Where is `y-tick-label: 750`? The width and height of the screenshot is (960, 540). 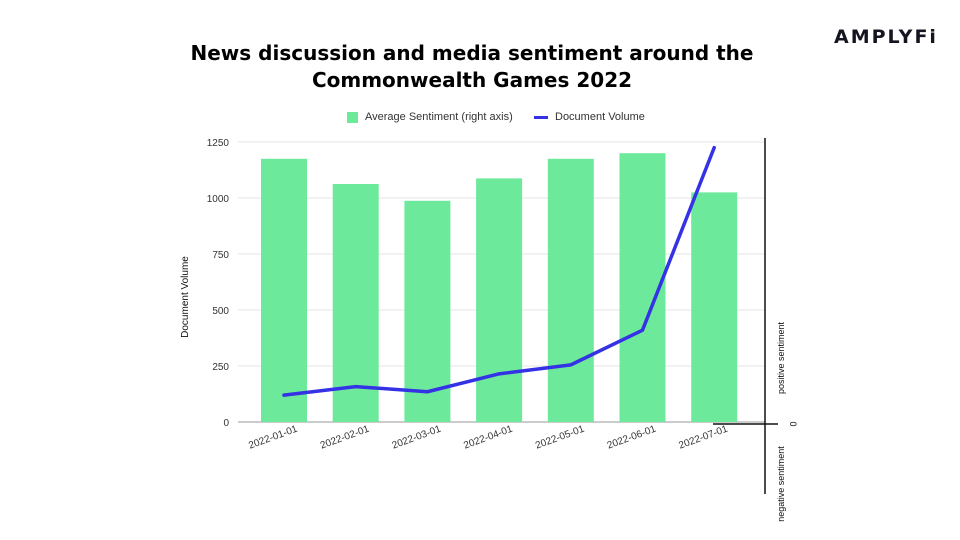
y-tick-label: 750 is located at coordinates (220, 255).